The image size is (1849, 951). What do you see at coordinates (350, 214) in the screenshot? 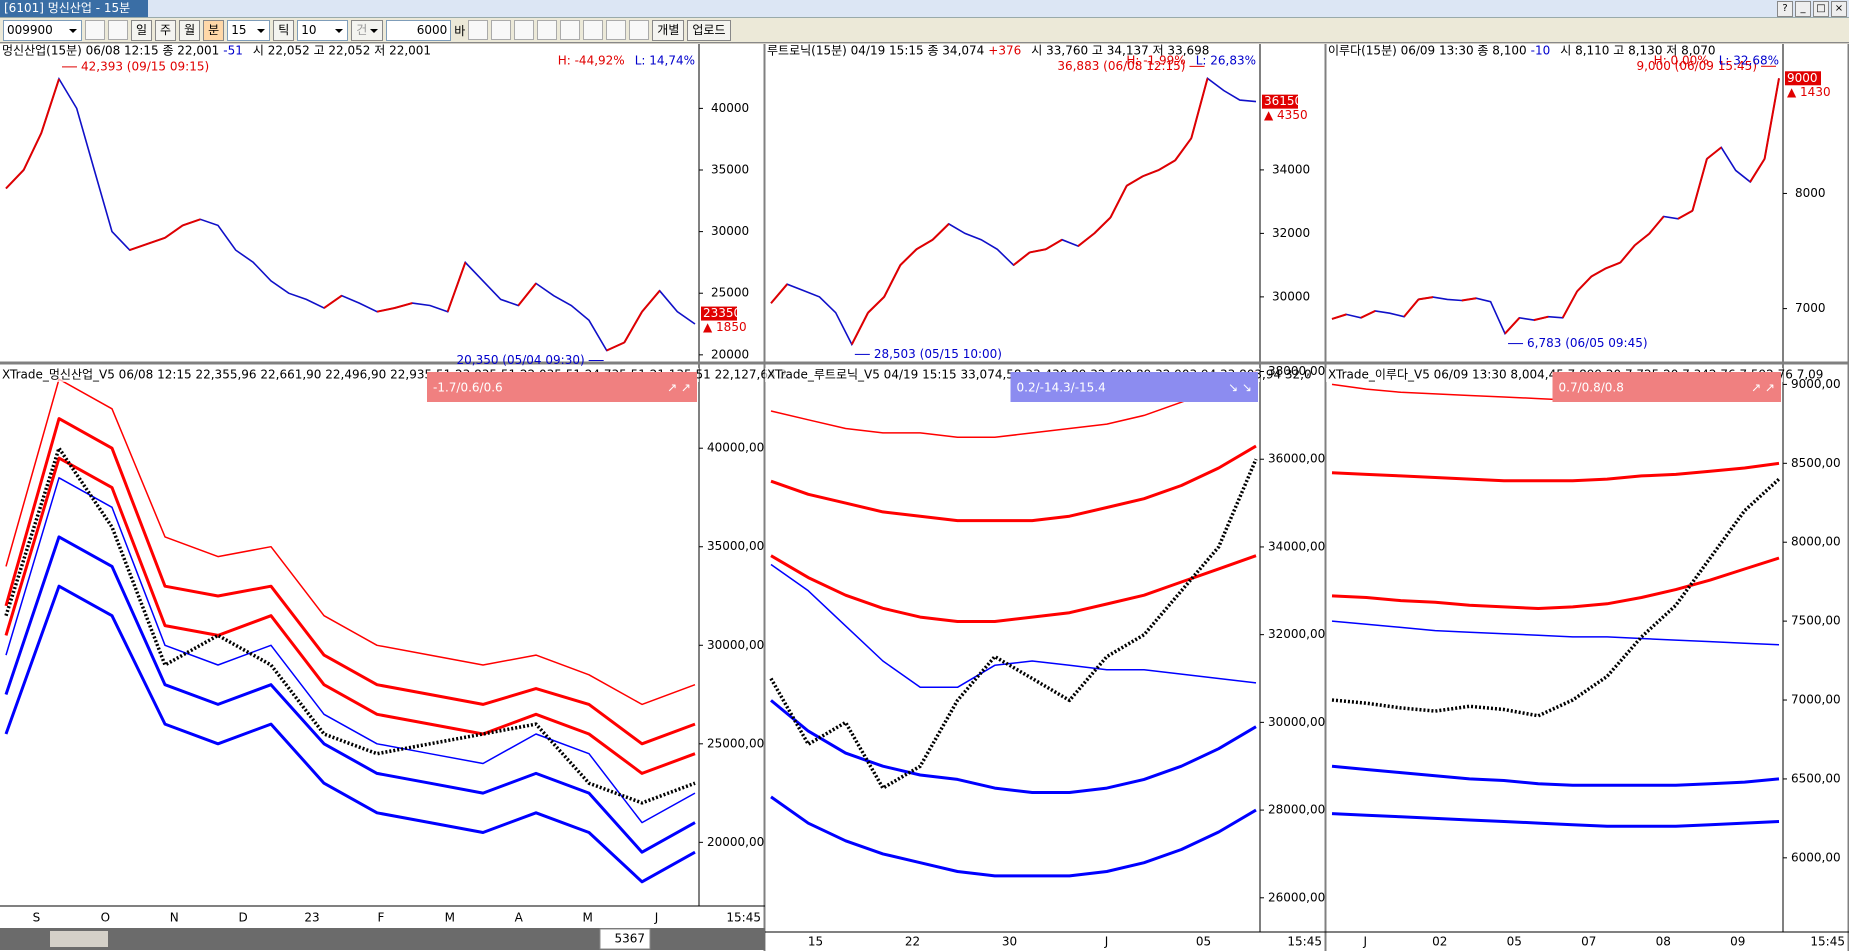
I see `price-line` at bounding box center [350, 214].